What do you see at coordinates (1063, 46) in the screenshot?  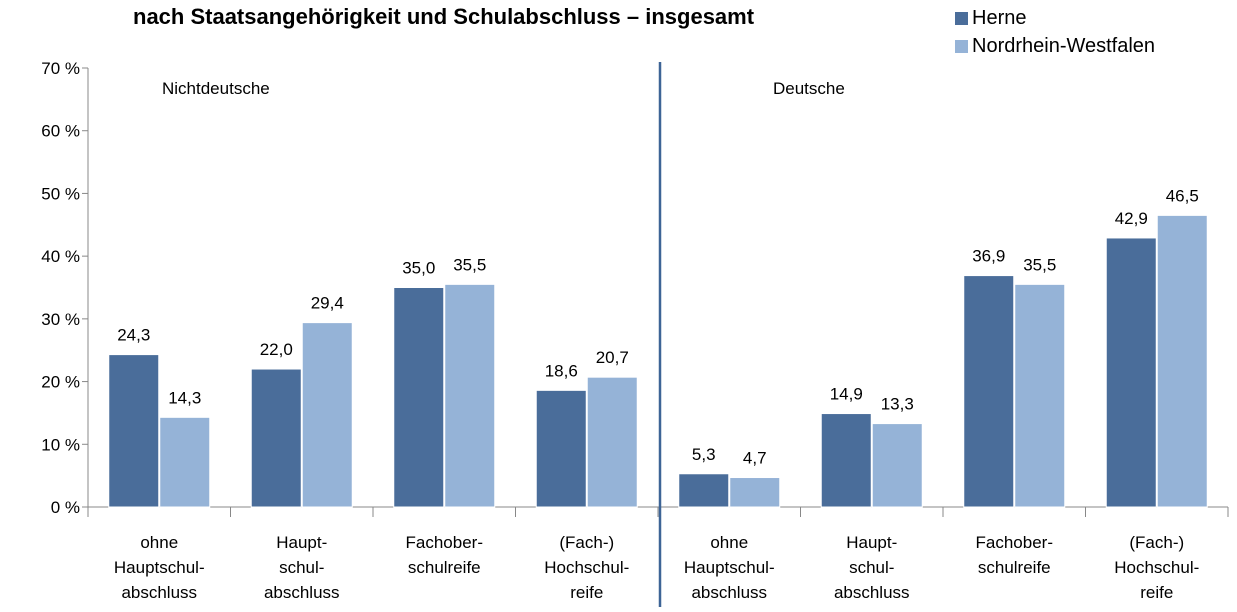 I see `legend-label: Nordrhein-Westfalen` at bounding box center [1063, 46].